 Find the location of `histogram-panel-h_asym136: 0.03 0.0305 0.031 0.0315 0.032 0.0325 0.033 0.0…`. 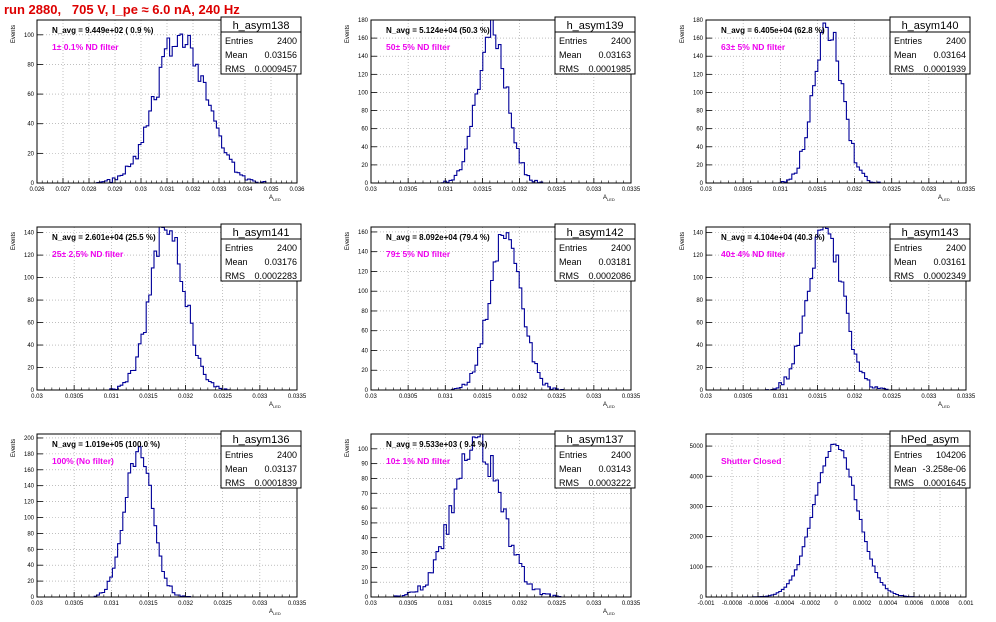

histogram-panel-h_asym136: 0.03 0.0305 0.031 0.0315 0.032 0.0325 0.033 0.0… is located at coordinates (159, 523).